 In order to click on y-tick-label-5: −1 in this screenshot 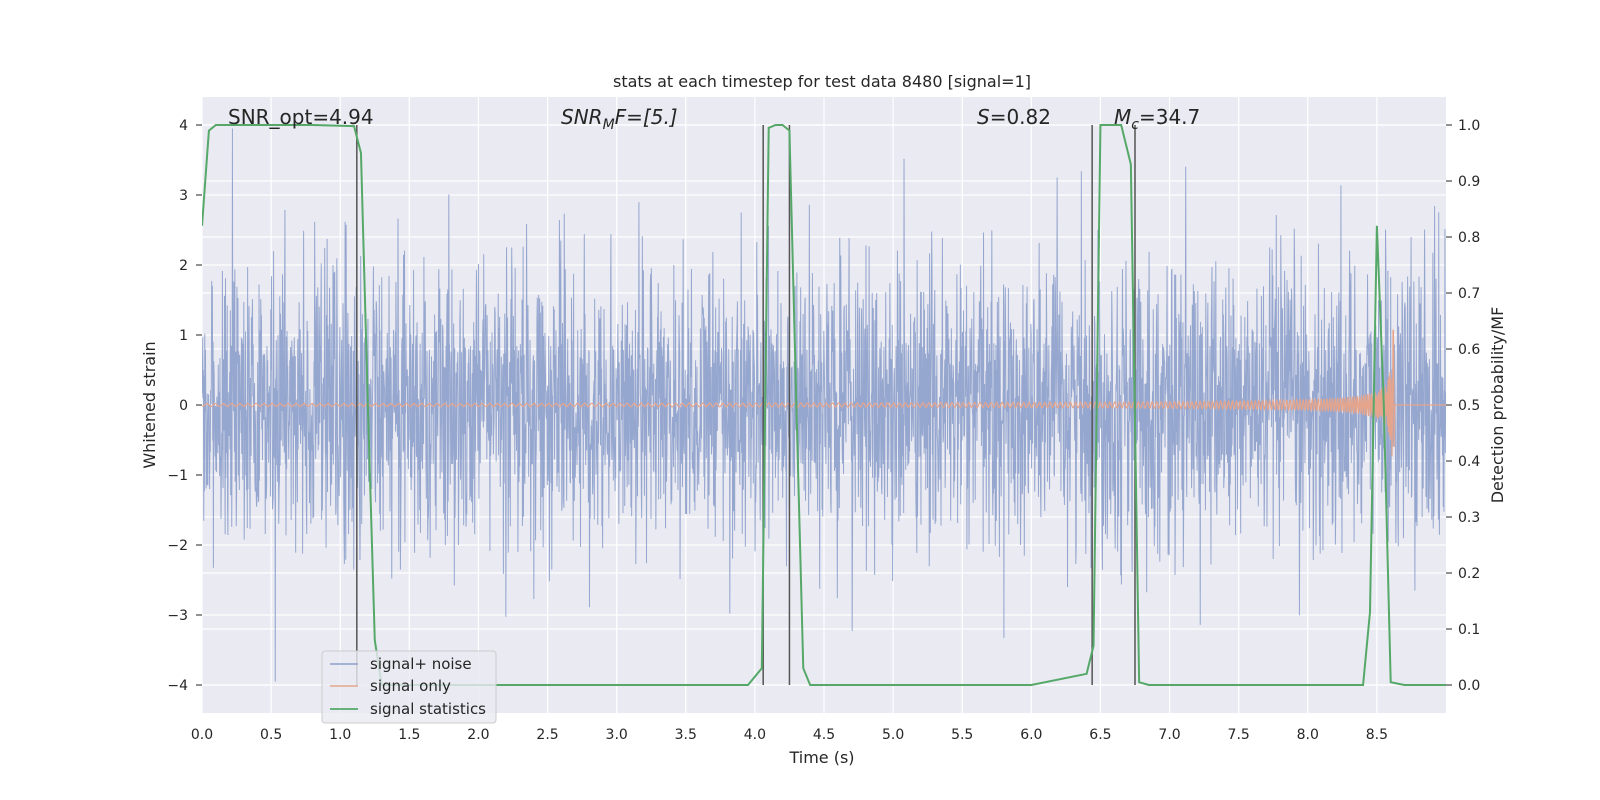, I will do `click(177, 476)`.